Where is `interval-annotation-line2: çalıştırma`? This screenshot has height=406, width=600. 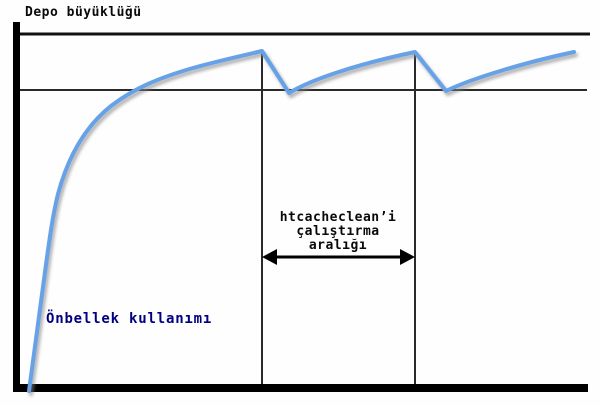
interval-annotation-line2: çalıştırma is located at coordinates (338, 231).